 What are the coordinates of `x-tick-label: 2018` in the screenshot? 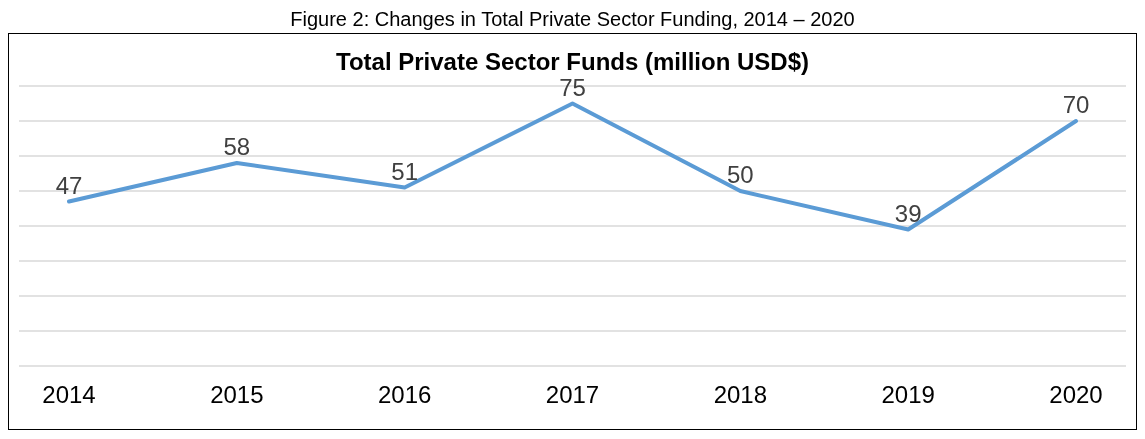 It's located at (740, 395).